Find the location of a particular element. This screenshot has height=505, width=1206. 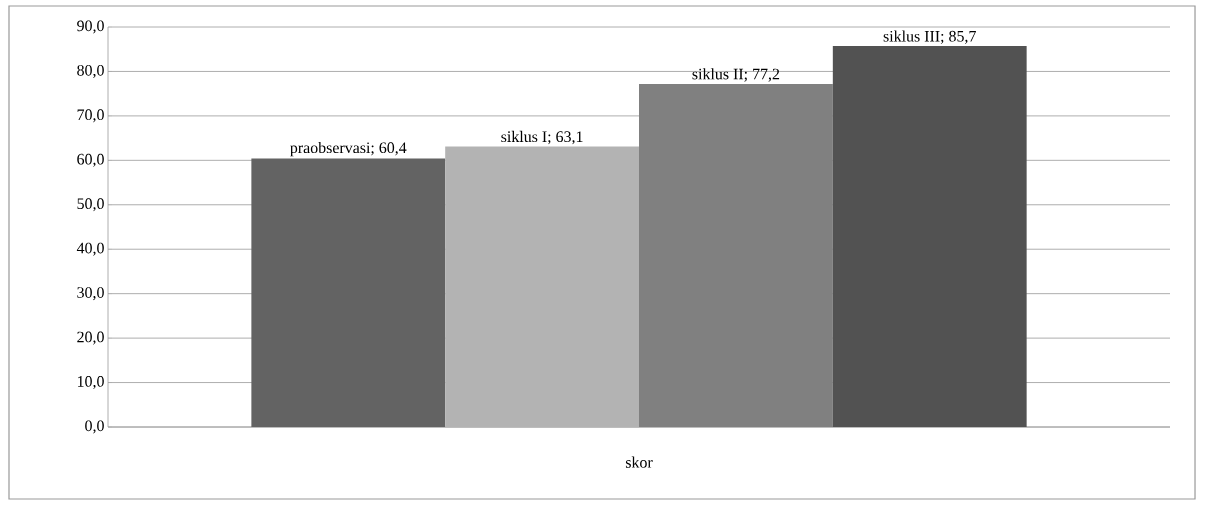

y-tick-label: 50,0 is located at coordinates (90, 205).